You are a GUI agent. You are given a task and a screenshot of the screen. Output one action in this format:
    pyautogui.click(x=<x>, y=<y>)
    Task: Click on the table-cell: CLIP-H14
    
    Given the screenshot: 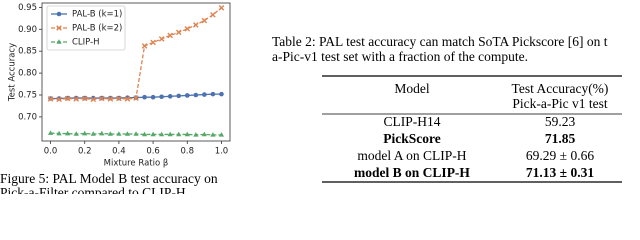 What is the action you would take?
    pyautogui.click(x=412, y=121)
    